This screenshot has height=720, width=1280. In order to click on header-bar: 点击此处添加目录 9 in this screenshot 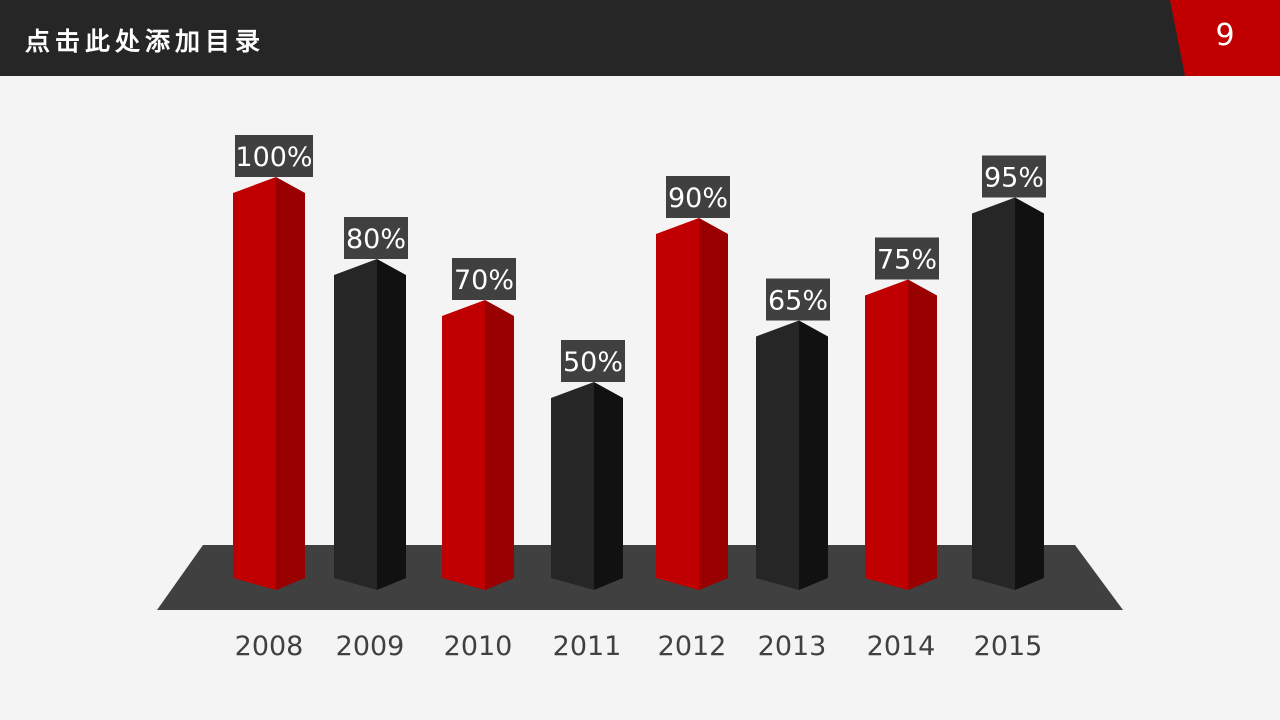, I will do `click(640, 38)`.